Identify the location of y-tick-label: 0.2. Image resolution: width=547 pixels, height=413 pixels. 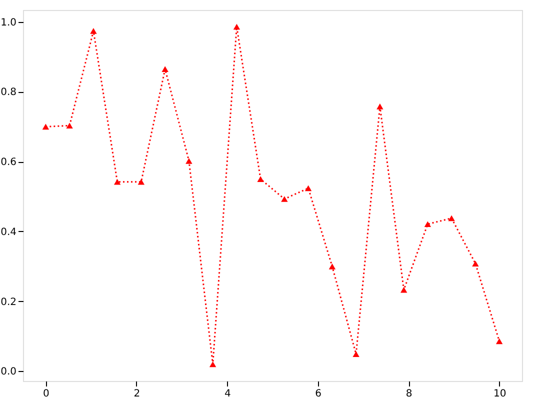
(8, 302).